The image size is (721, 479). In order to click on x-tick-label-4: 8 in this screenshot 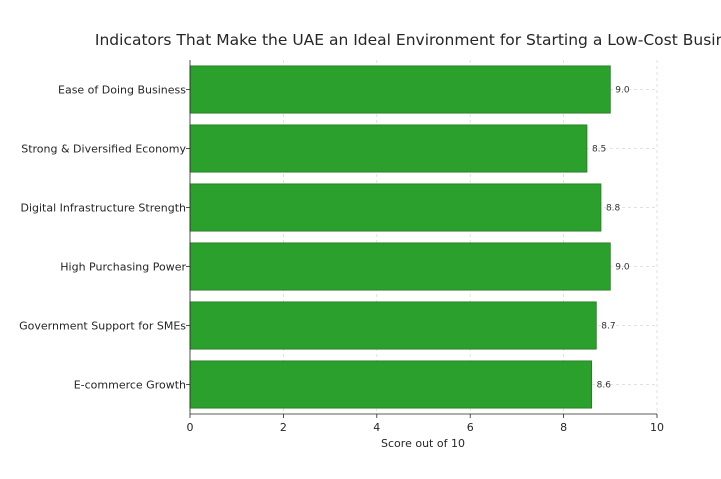, I will do `click(563, 427)`.